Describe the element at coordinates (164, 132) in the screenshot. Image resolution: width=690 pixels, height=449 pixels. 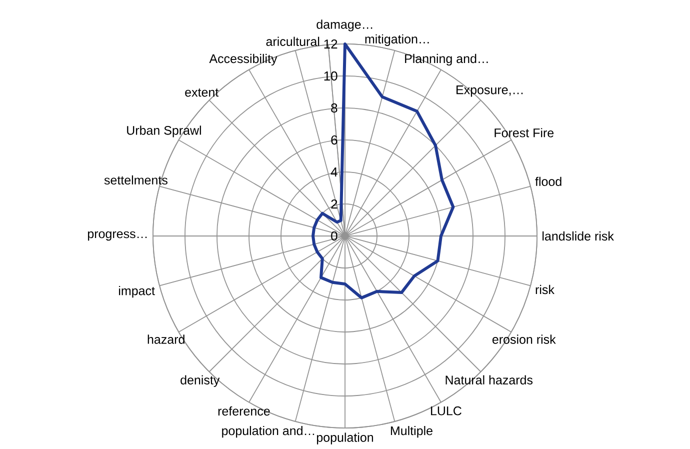
I see `spoke-label: Urban Sprawl` at that location.